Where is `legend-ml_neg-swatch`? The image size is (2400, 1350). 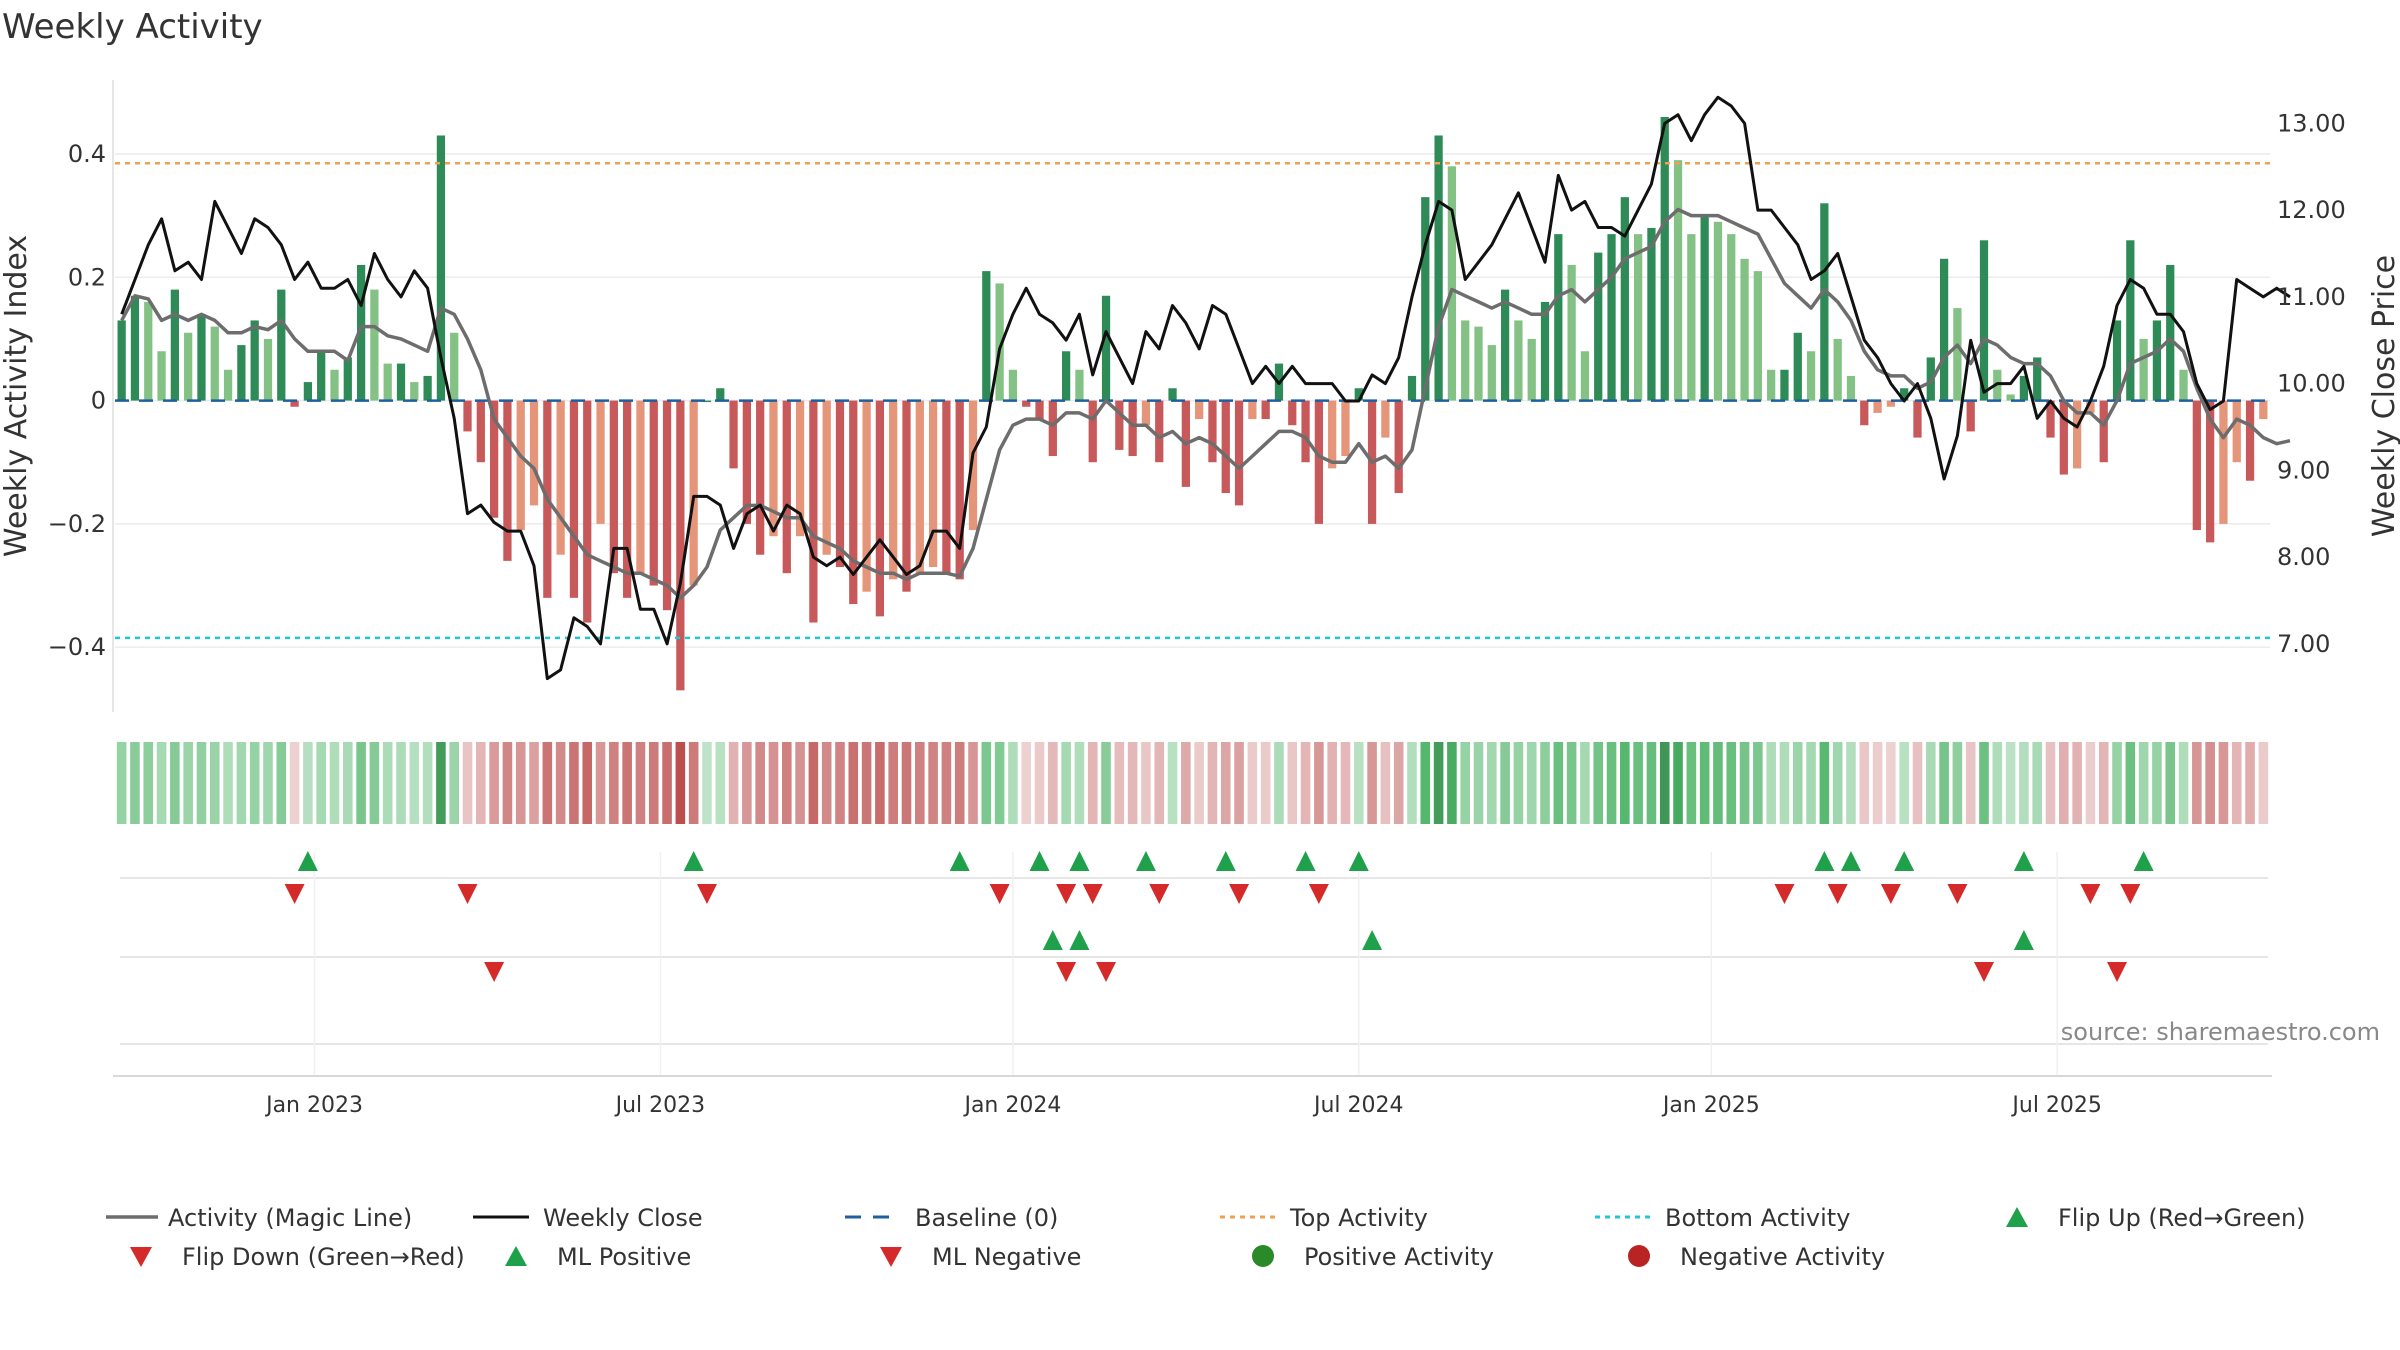
legend-ml_neg-swatch is located at coordinates (891, 1257).